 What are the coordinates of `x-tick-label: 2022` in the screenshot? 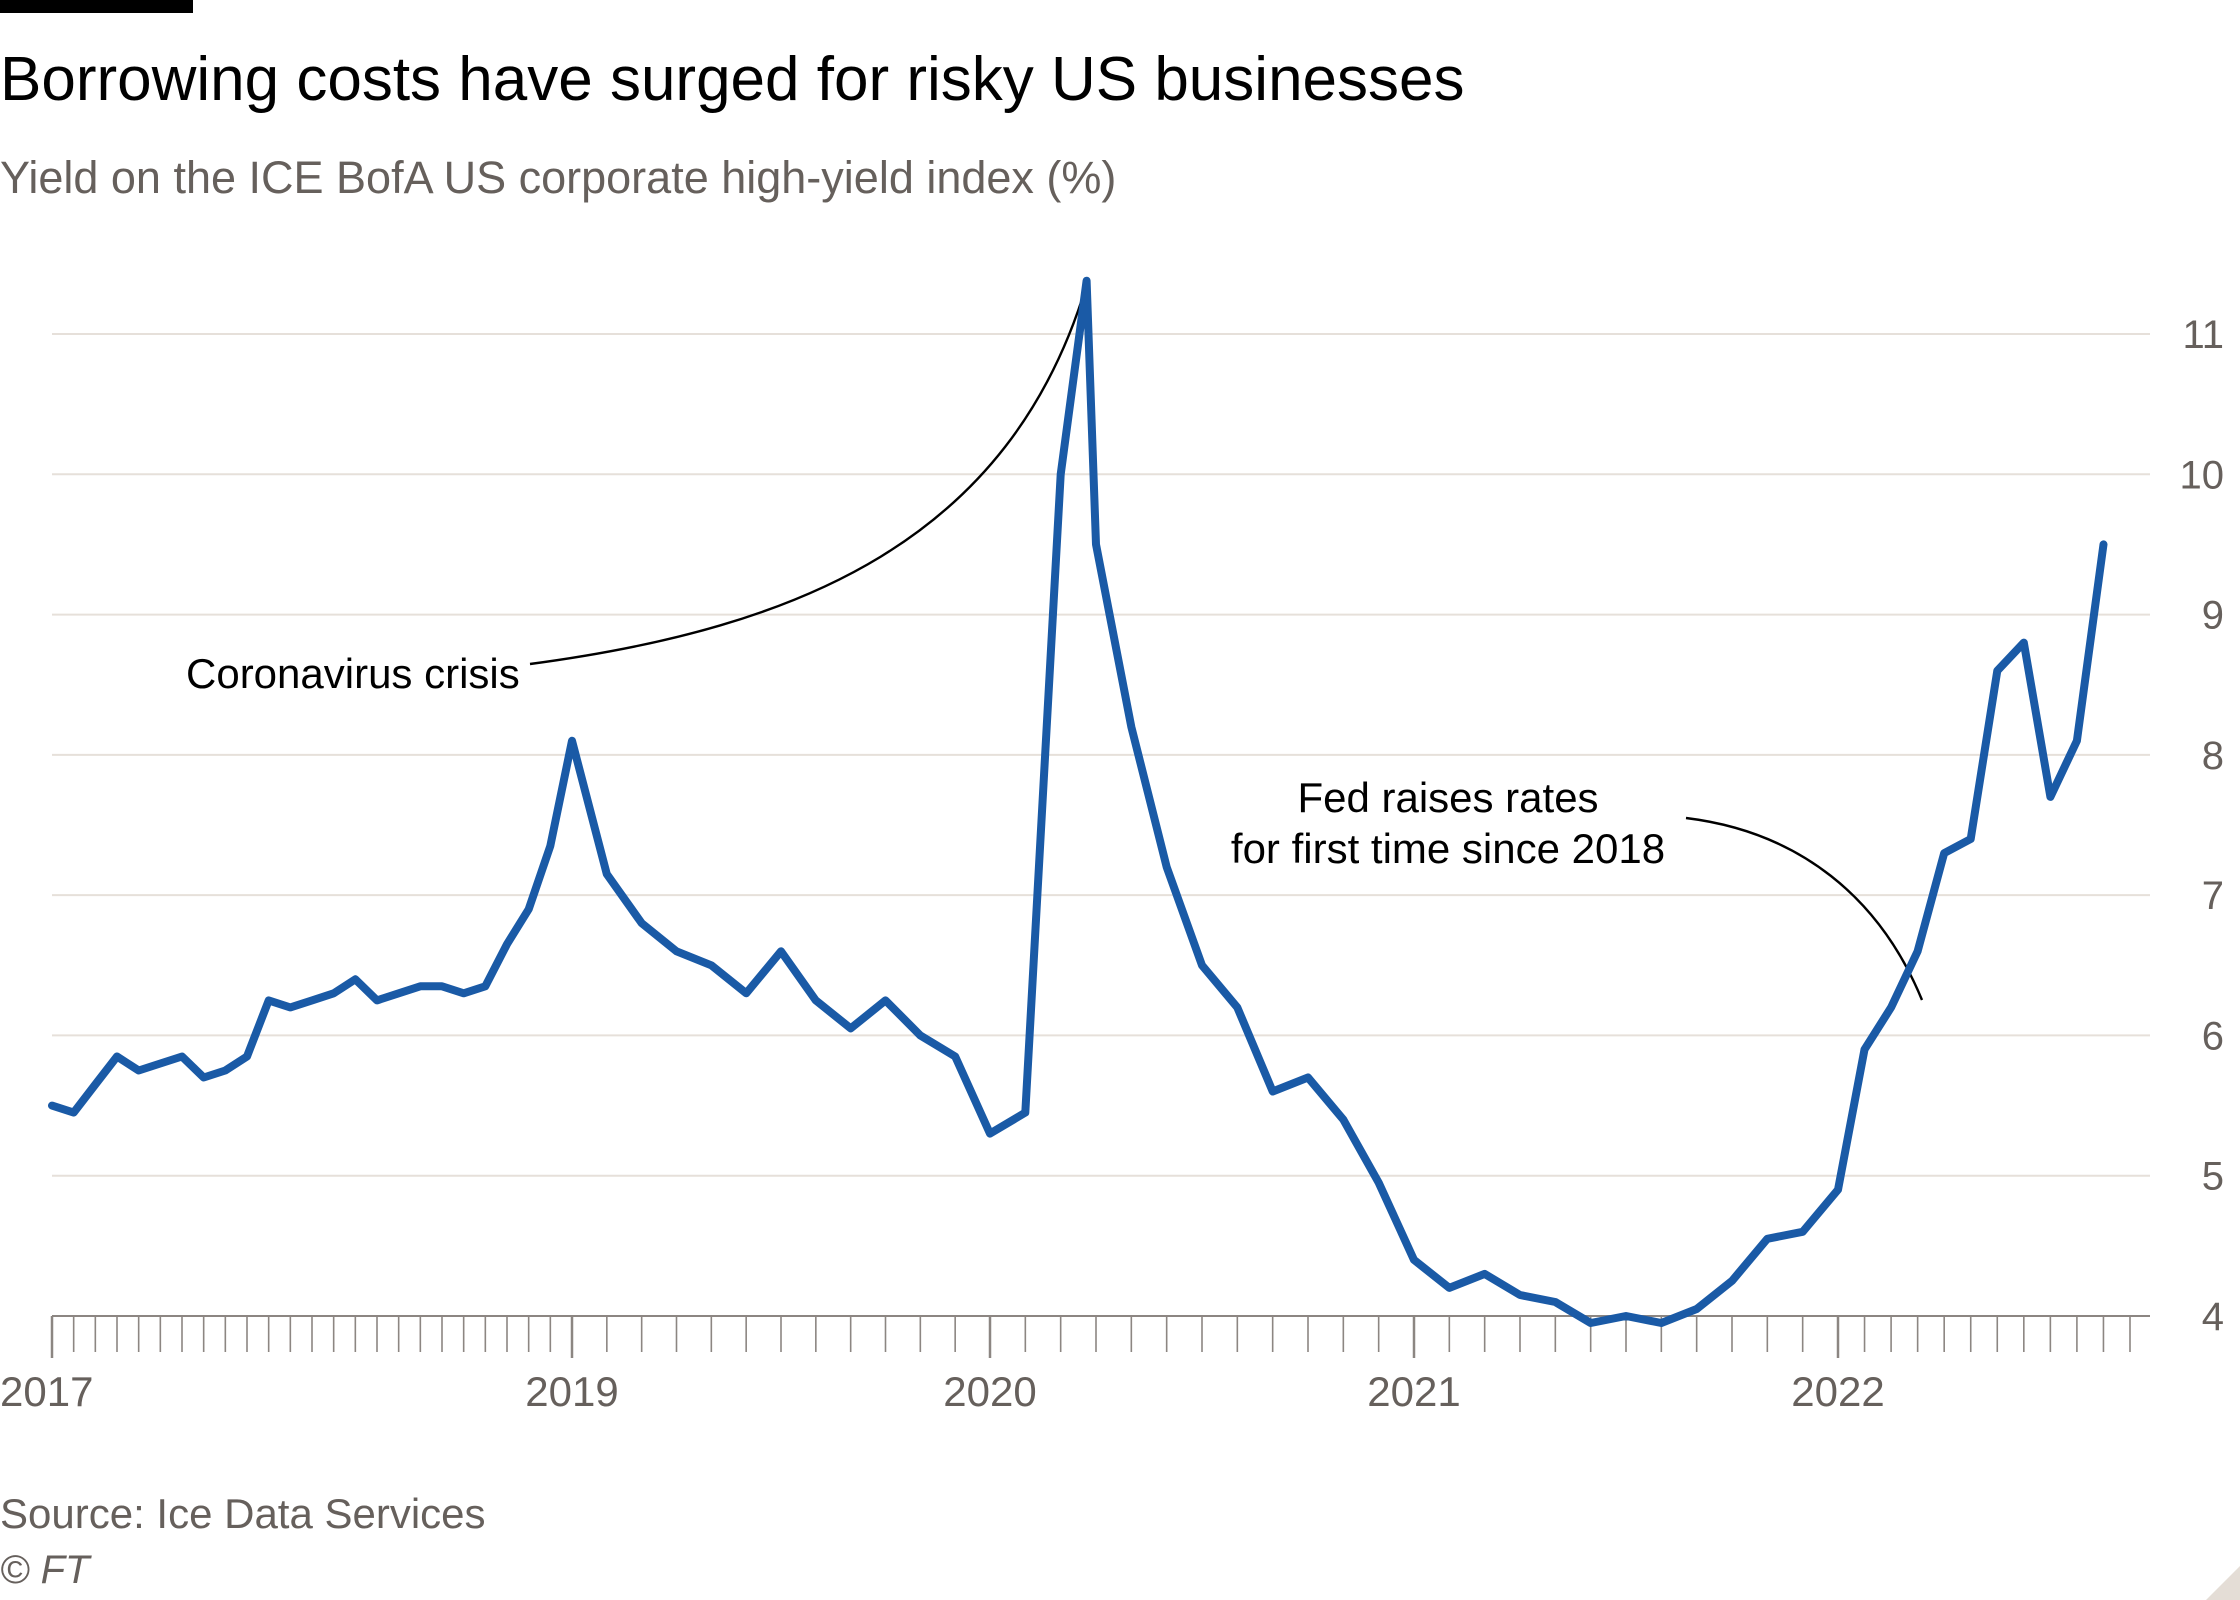 It's located at (1837, 1391).